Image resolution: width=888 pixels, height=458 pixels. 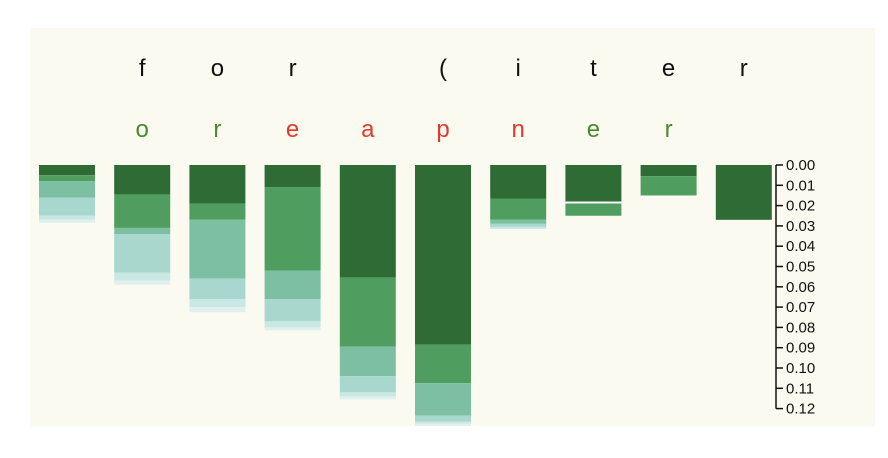 I want to click on y-axis-tick-label: 0.06, so click(x=800, y=287).